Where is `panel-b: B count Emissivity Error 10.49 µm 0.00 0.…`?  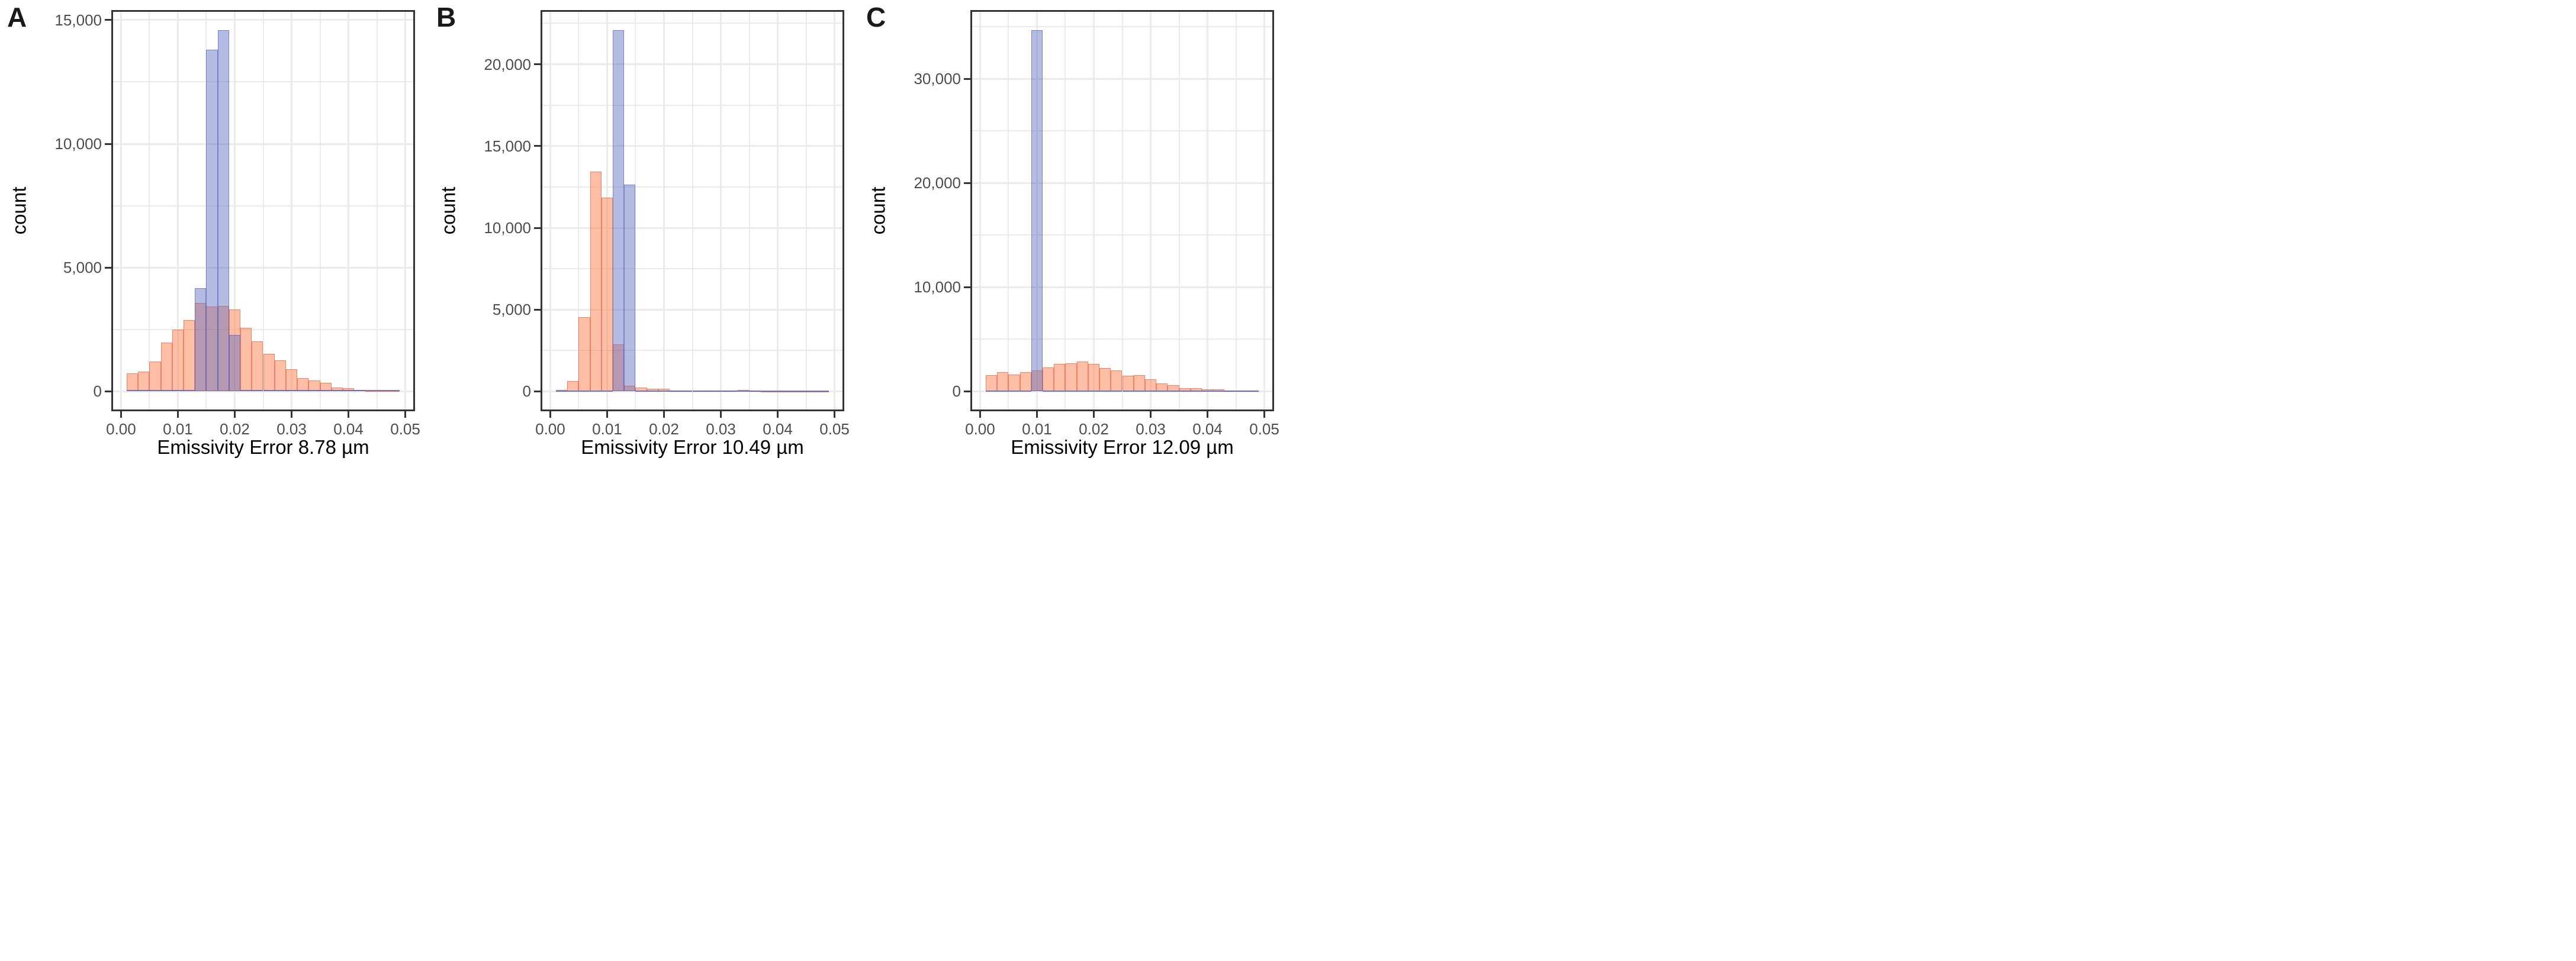
panel-b: B count Emissivity Error 10.49 µm 0.00 0.… is located at coordinates (644, 240).